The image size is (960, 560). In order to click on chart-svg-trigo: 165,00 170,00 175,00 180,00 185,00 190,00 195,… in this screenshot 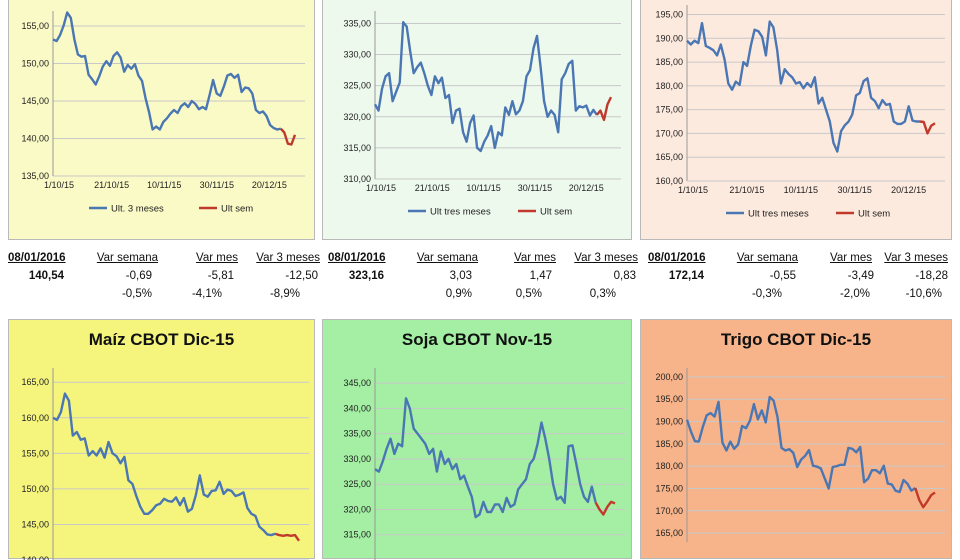, I will do `click(800, 455)`.